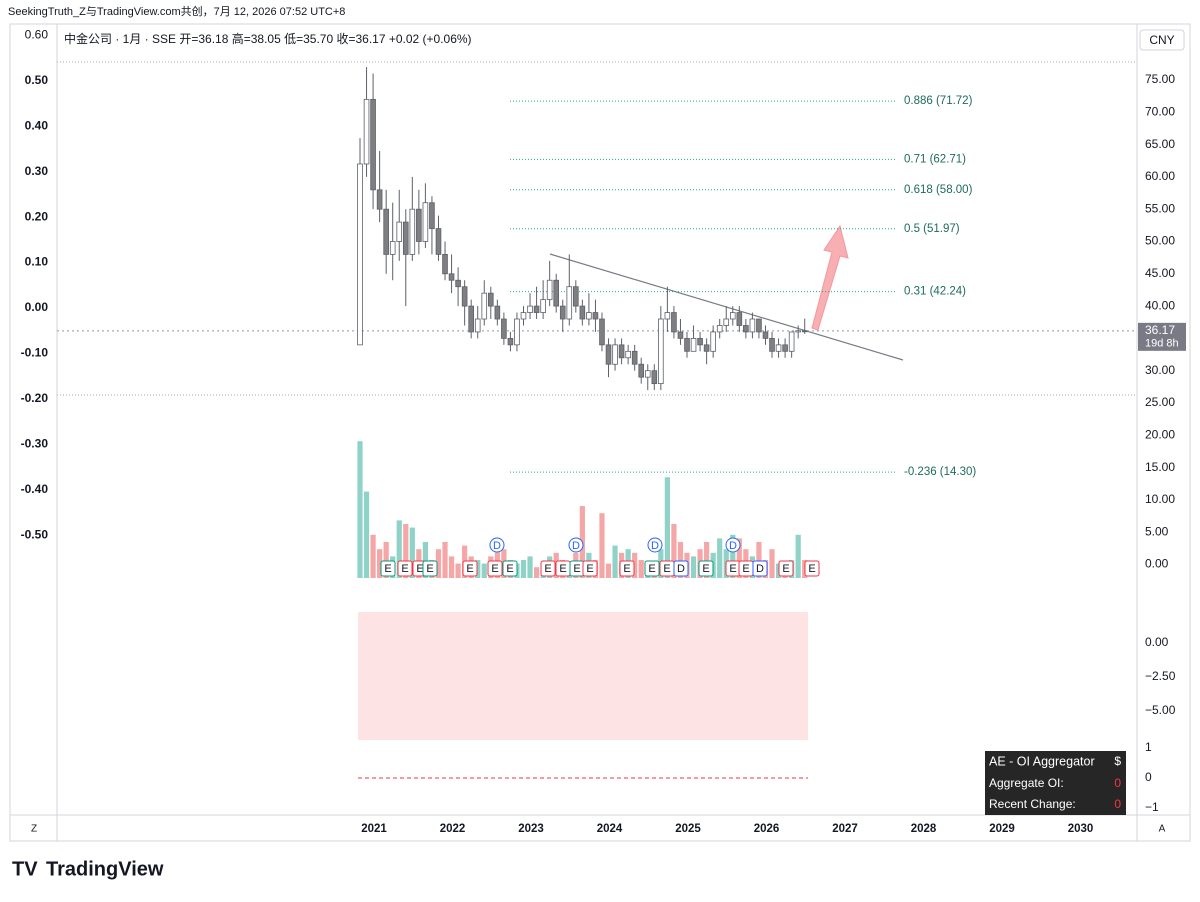  Describe the element at coordinates (25, 869) in the screenshot. I see `logo-mark: TV` at that location.